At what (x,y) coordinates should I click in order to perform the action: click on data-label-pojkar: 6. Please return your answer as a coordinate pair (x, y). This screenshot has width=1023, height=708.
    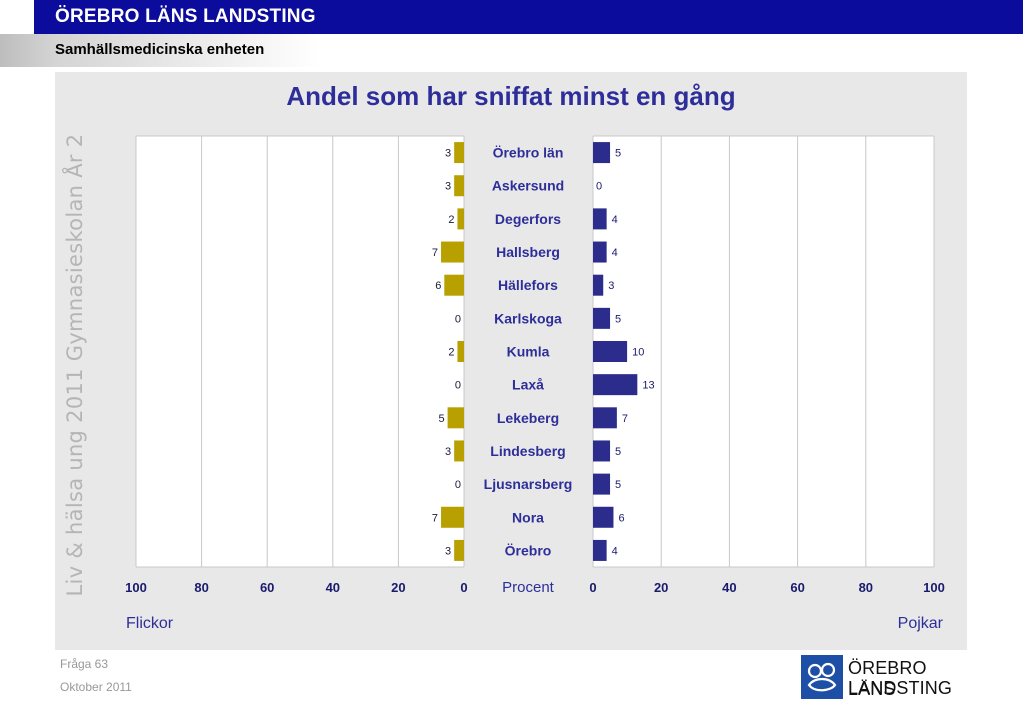
    Looking at the image, I should click on (621, 518).